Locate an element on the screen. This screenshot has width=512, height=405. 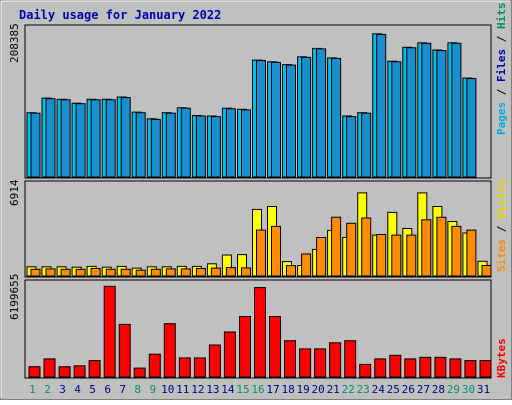
day-label-2: 2 is located at coordinates (47, 389).